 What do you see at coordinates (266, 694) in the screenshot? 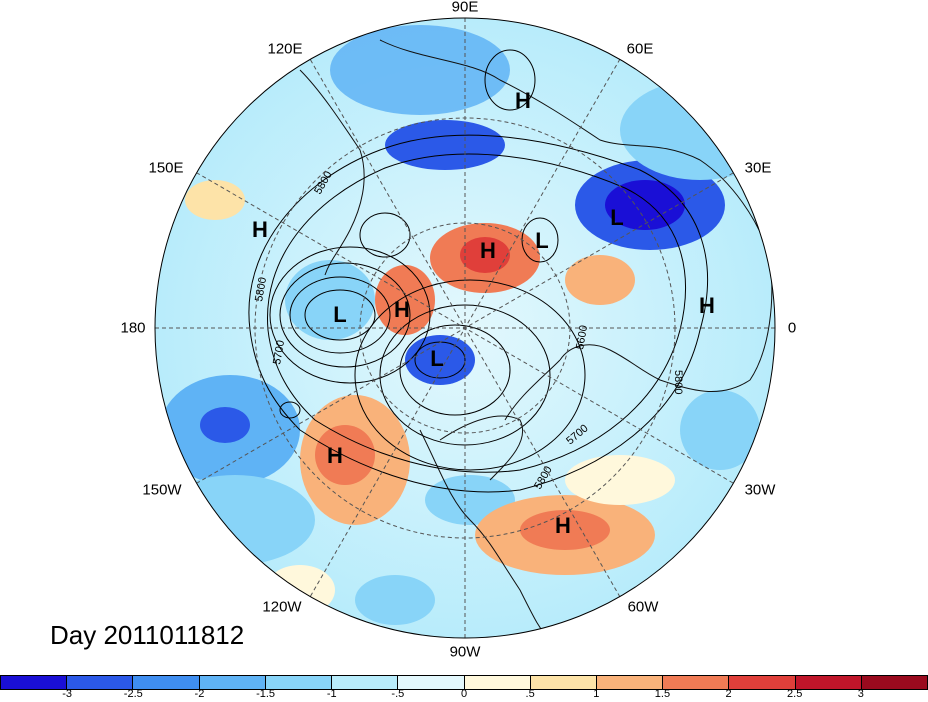
I see `colorbar-tick-label: -1.5` at bounding box center [266, 694].